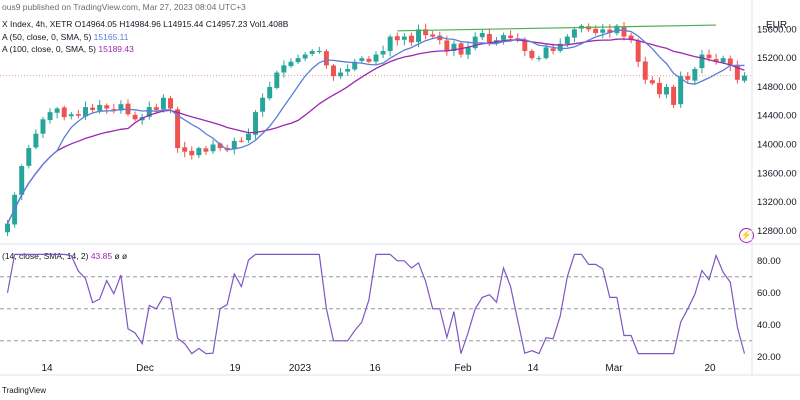  Describe the element at coordinates (710, 368) in the screenshot. I see `time-tick-label: 20` at that location.